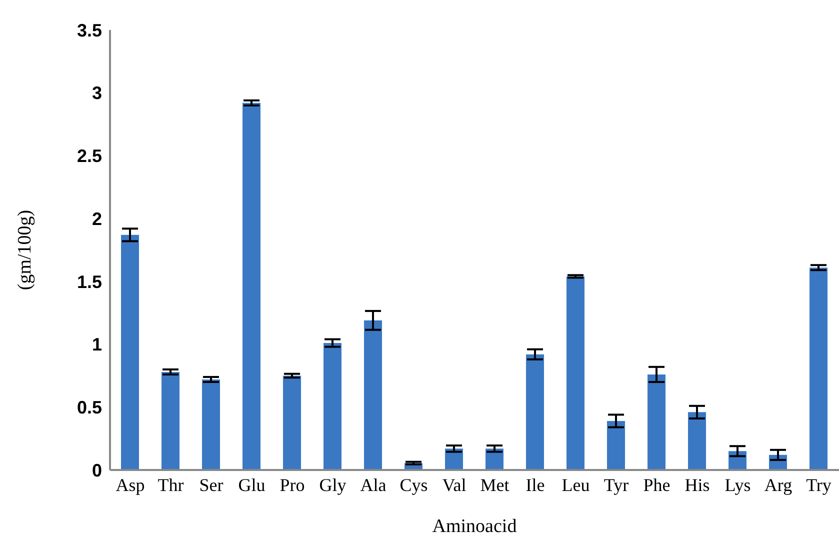 This screenshot has width=839, height=558. Describe the element at coordinates (778, 484) in the screenshot. I see `x-tick-label: Arg` at that location.